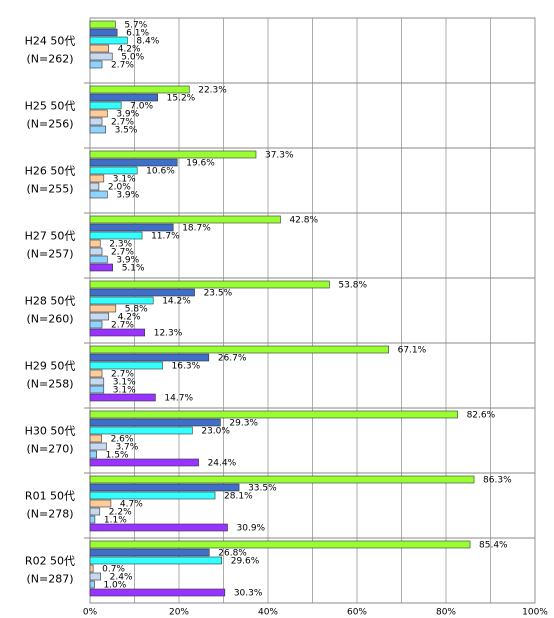  Describe the element at coordinates (49, 254) in the screenshot. I see `category-n-label: (N=257)` at that location.